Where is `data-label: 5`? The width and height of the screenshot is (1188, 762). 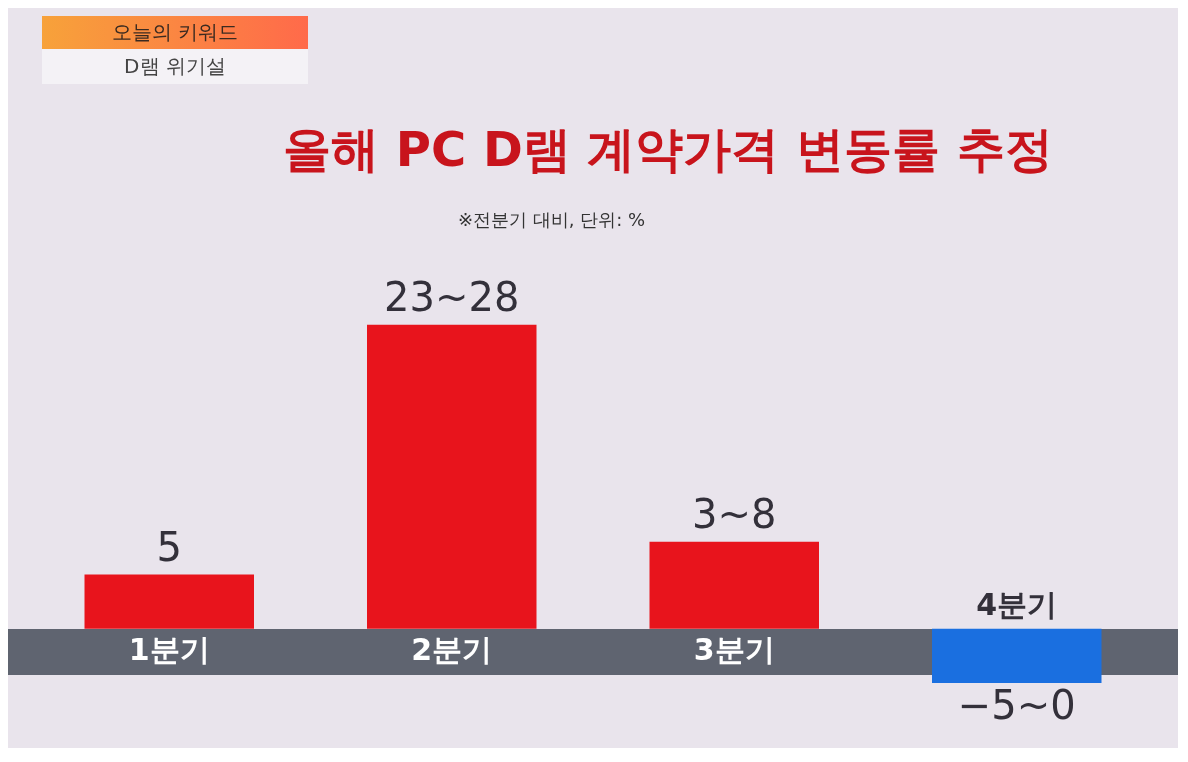 data-label: 5 is located at coordinates (169, 546).